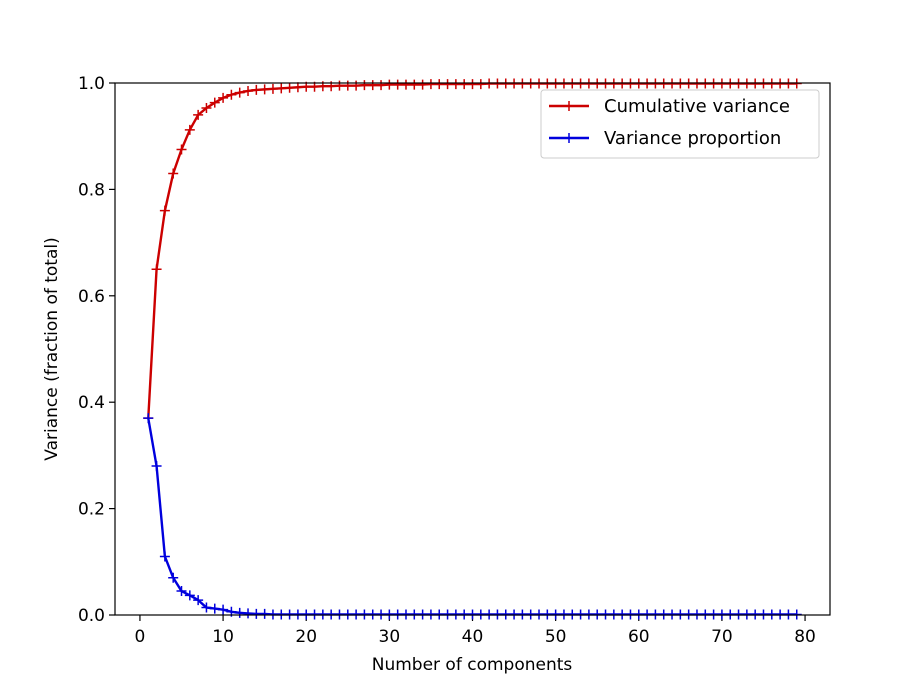 The width and height of the screenshot is (921, 691). I want to click on x-axis-ticks: 0 10 20 30 40 50 60 70 80, so click(475, 631).